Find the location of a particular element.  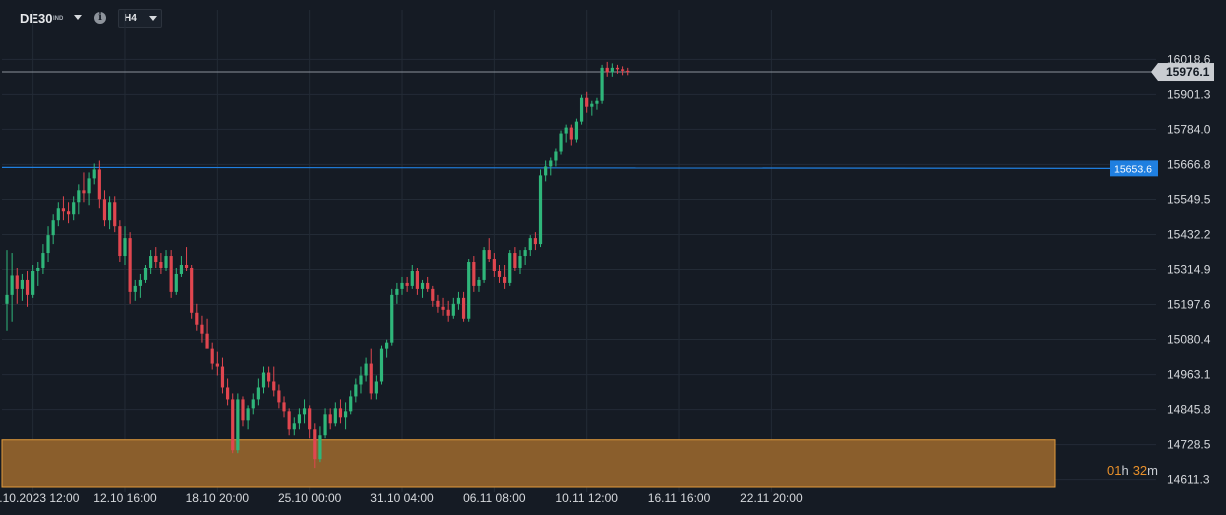

alert-line is located at coordinates (556, 167).